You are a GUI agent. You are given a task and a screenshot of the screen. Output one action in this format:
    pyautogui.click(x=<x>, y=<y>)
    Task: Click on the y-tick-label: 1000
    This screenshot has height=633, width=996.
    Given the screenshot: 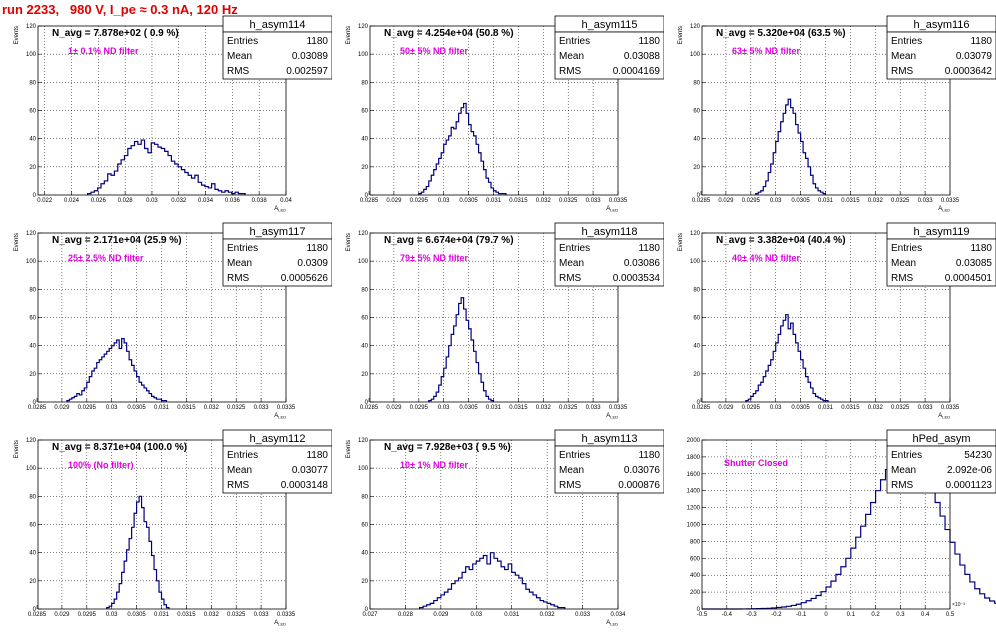 What is the action you would take?
    pyautogui.click(x=694, y=526)
    